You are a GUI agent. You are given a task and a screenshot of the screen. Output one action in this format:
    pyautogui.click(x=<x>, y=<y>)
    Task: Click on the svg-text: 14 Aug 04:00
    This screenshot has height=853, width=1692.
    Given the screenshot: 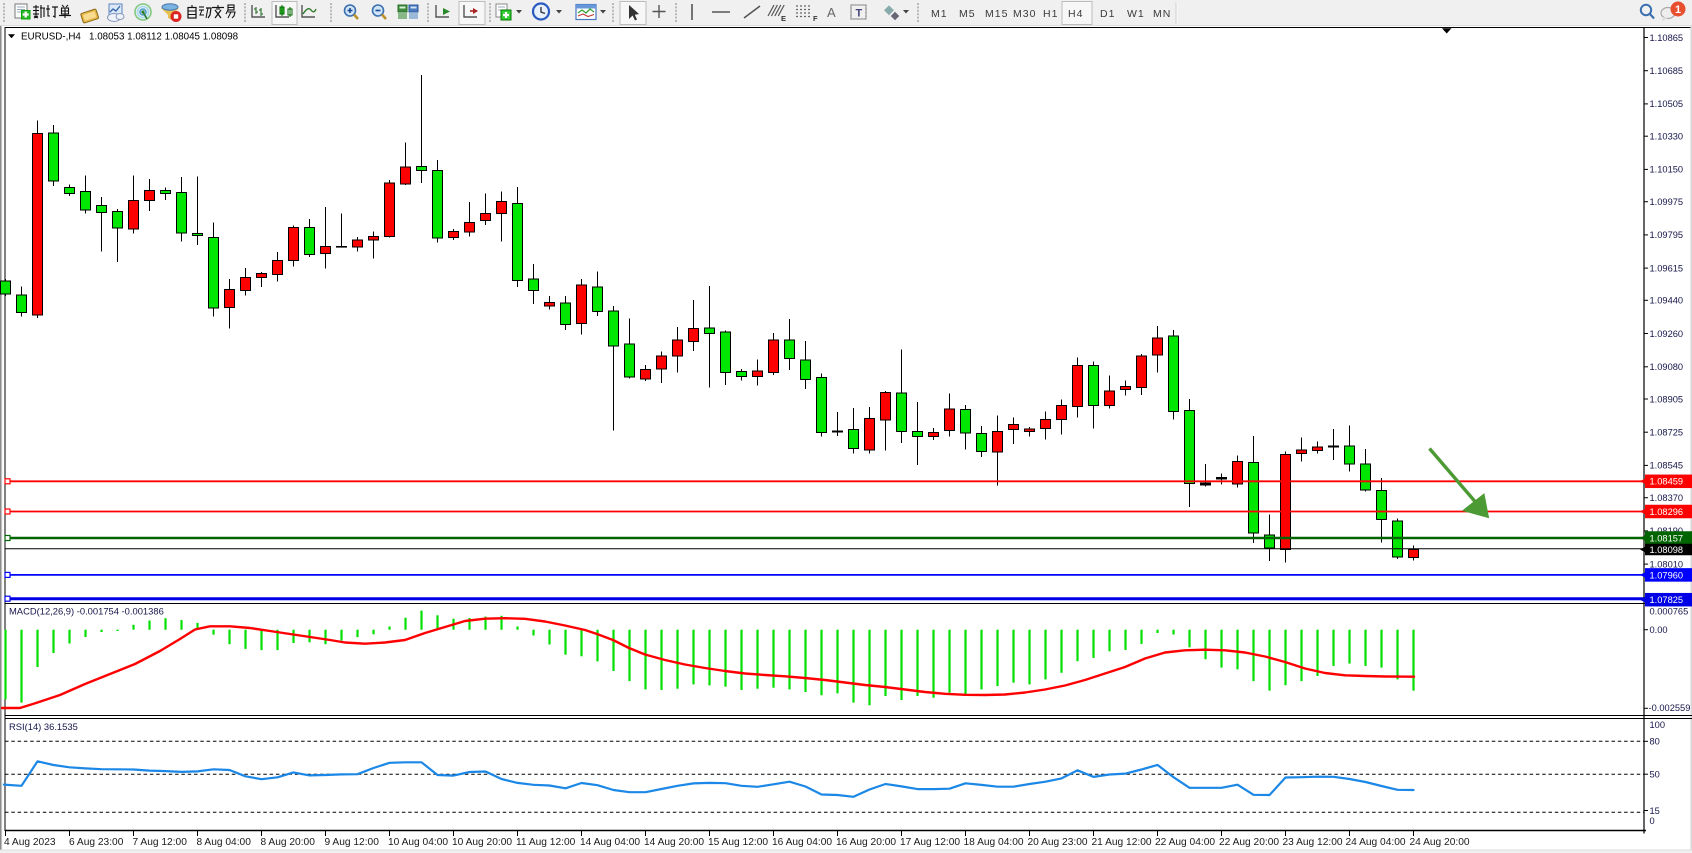 What is the action you would take?
    pyautogui.click(x=610, y=842)
    